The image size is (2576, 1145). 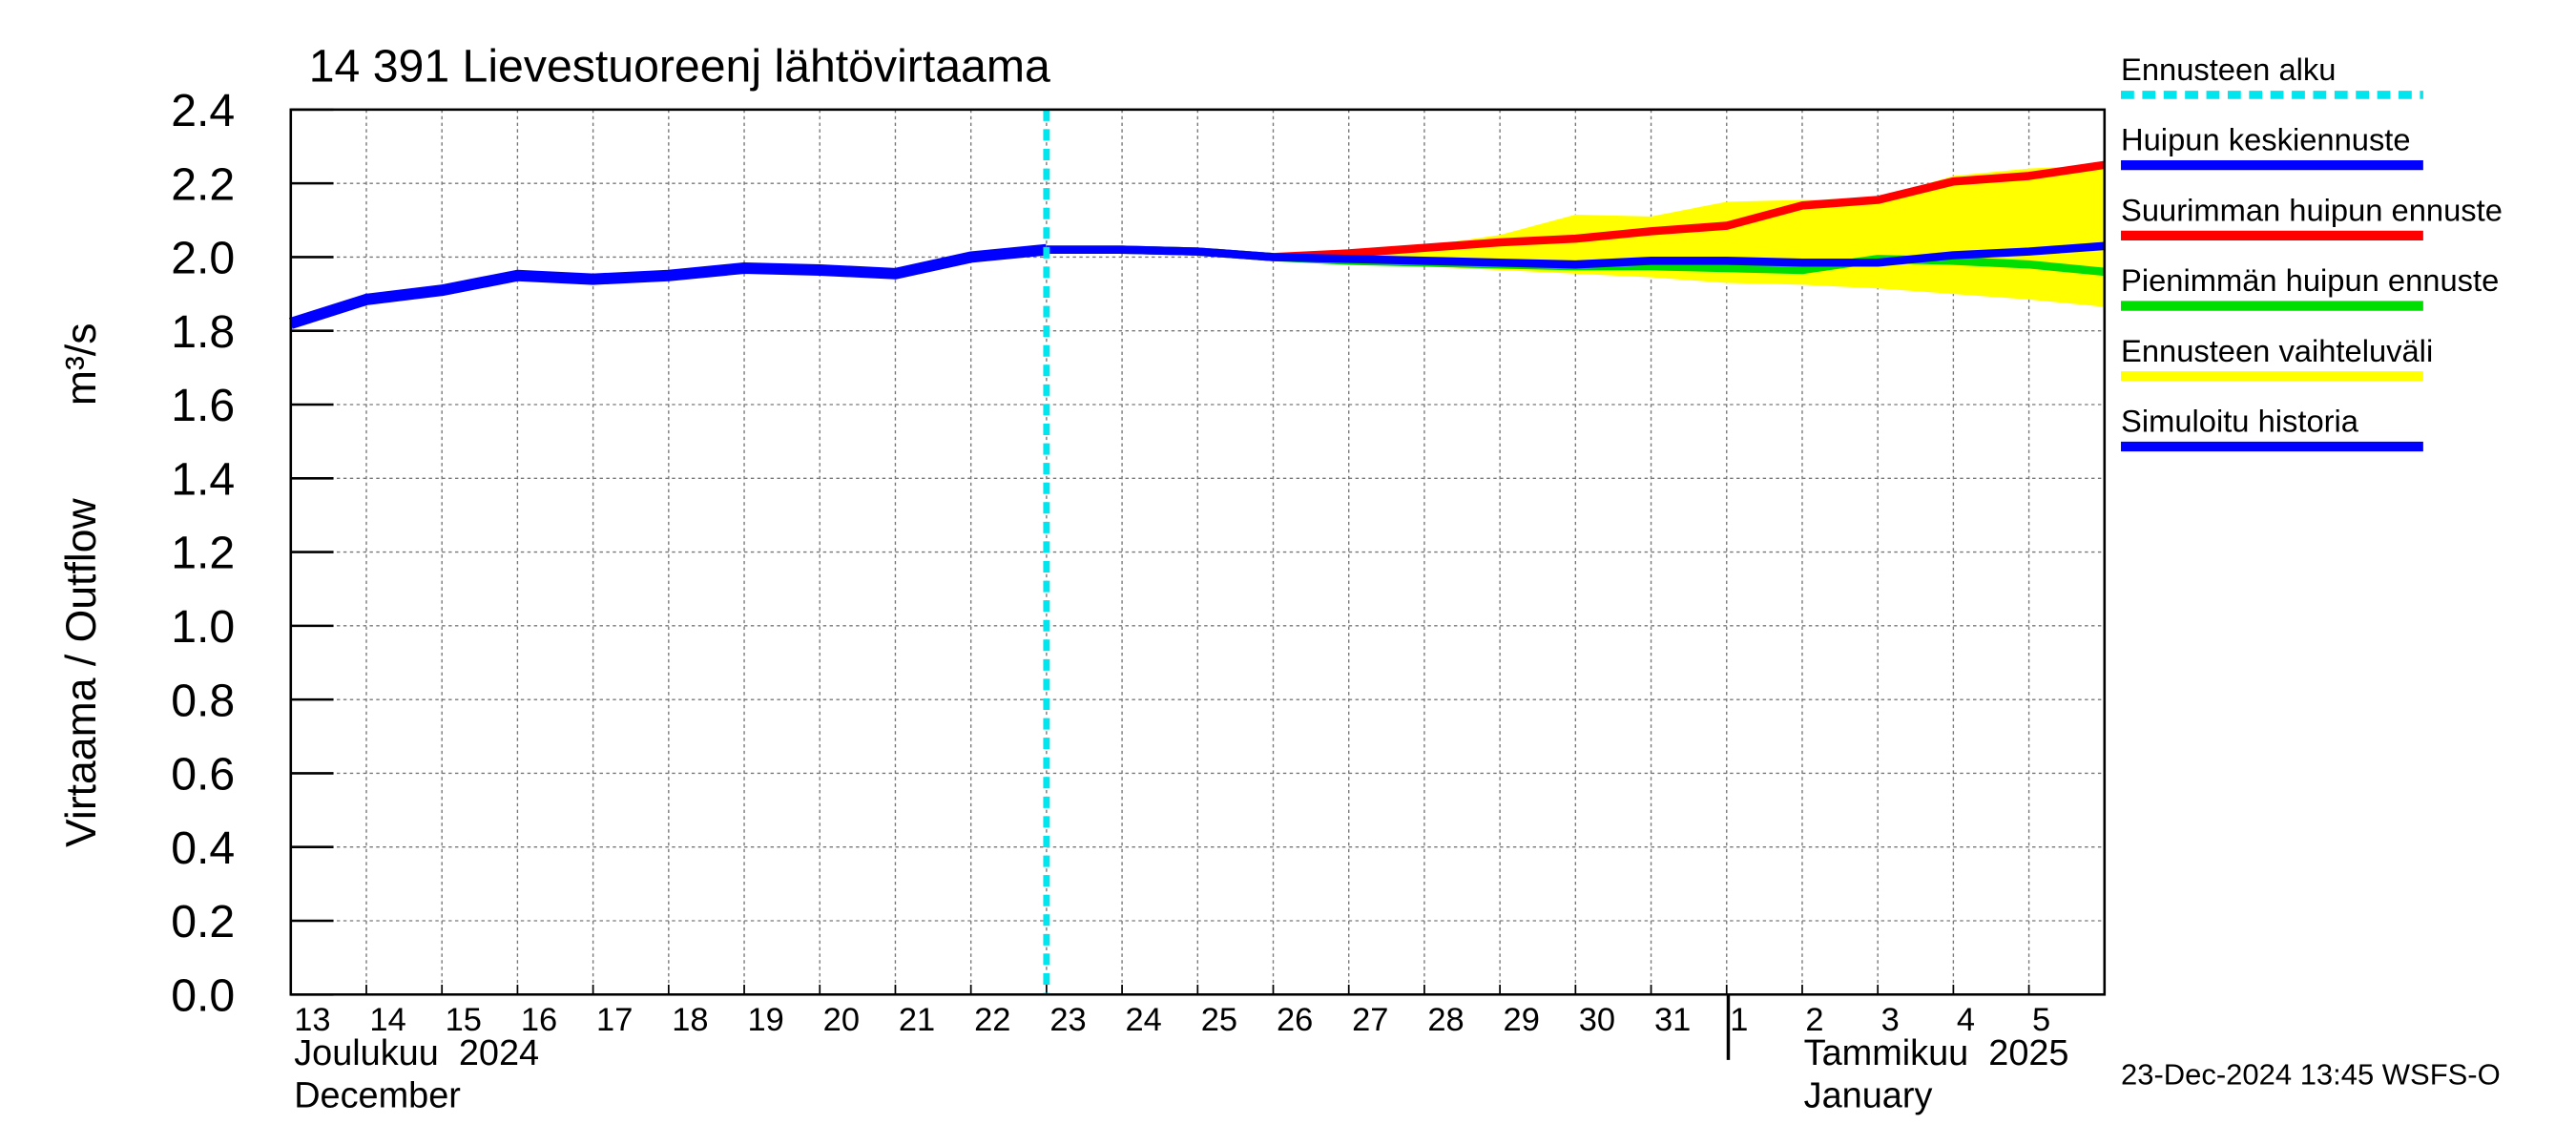 What do you see at coordinates (203, 405) in the screenshot?
I see `y-tick-label: 1.6` at bounding box center [203, 405].